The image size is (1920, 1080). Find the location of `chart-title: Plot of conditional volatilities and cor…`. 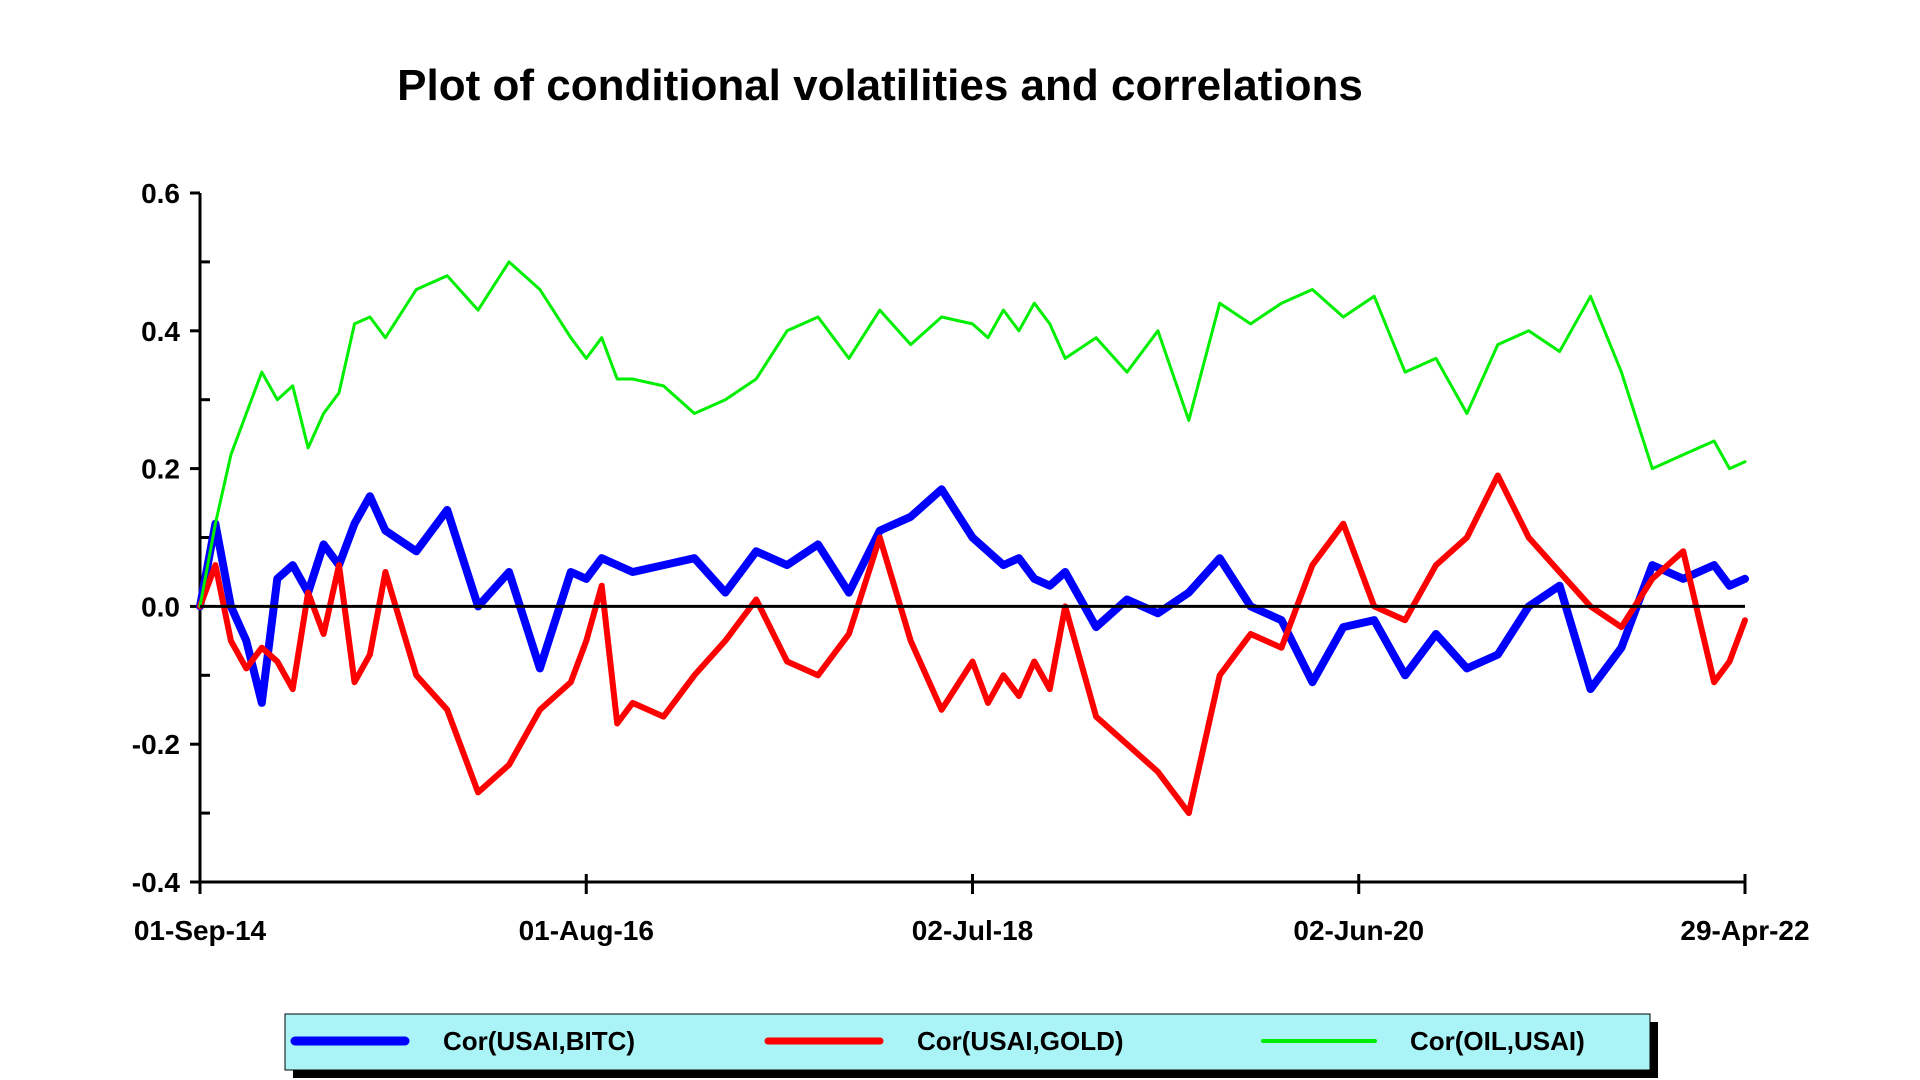

chart-title: Plot of conditional volatilities and cor… is located at coordinates (880, 85).